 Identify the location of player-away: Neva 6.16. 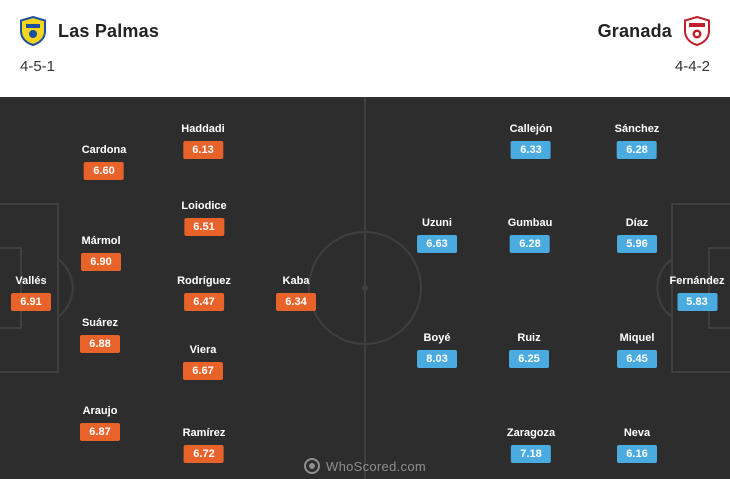
(637, 445).